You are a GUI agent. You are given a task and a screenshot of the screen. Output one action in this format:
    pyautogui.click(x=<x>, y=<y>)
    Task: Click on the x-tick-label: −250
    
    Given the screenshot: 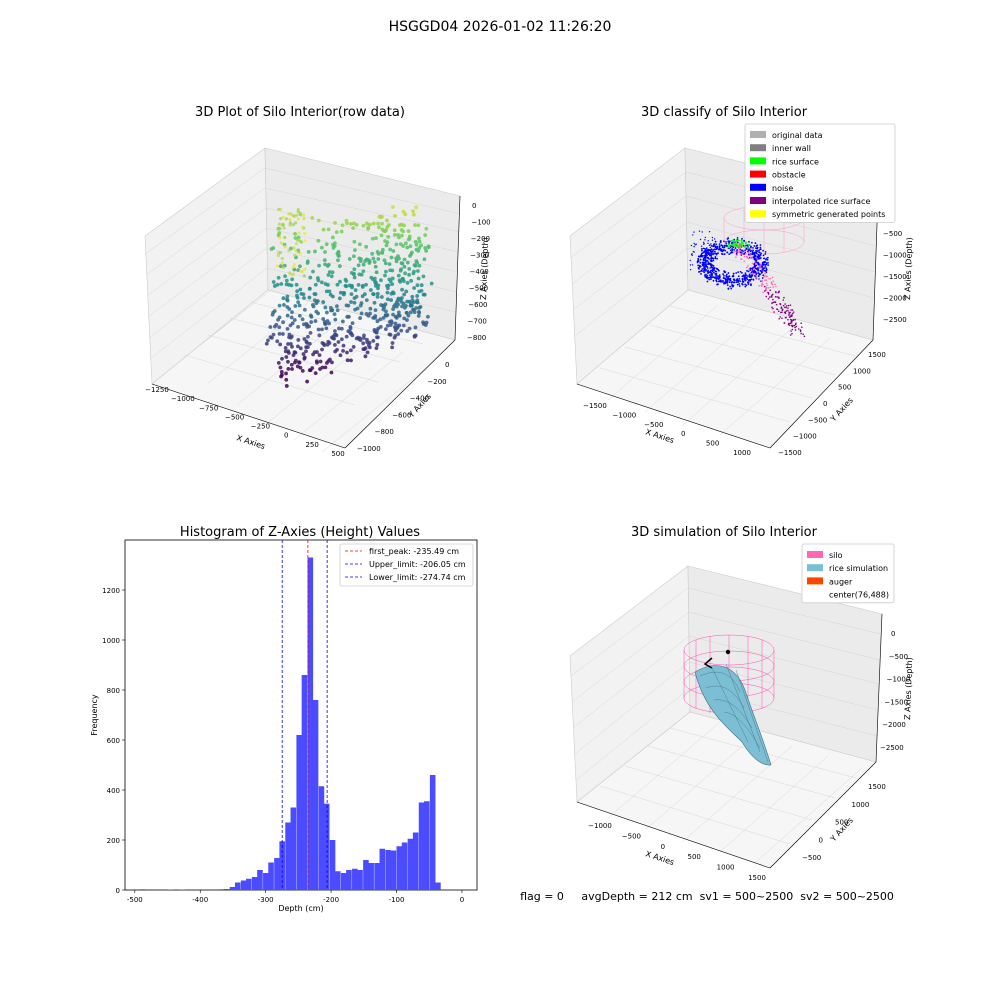 What is the action you would take?
    pyautogui.click(x=260, y=427)
    